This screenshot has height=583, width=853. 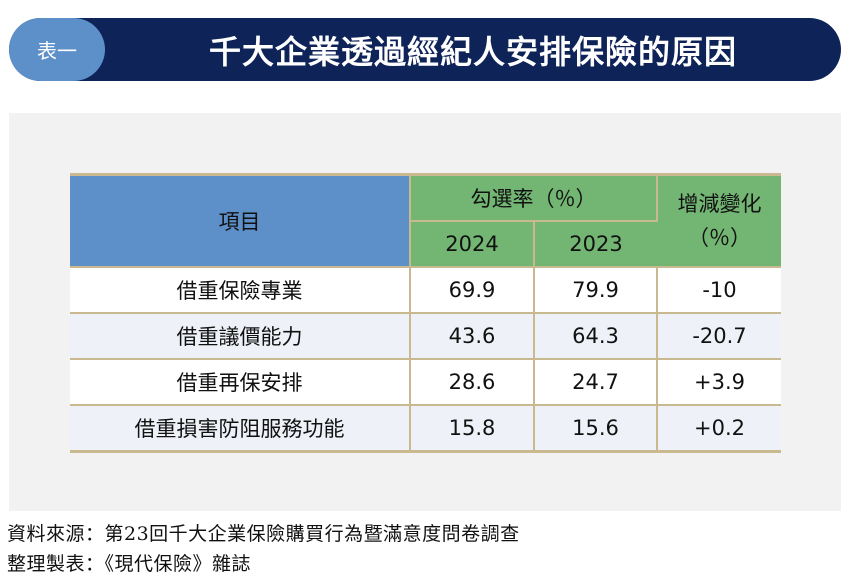 What do you see at coordinates (263, 534) in the screenshot?
I see `source-note: 資料來源：第23回千大企業保險購買行為暨滿意度問卷調查` at bounding box center [263, 534].